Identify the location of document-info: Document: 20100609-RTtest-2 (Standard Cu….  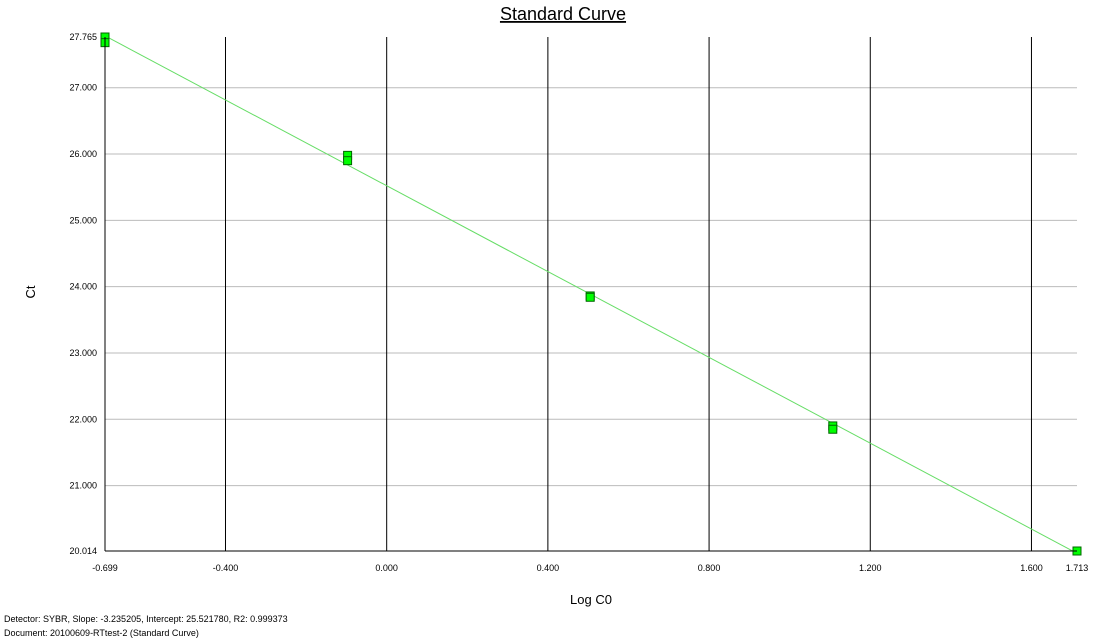
(101, 633).